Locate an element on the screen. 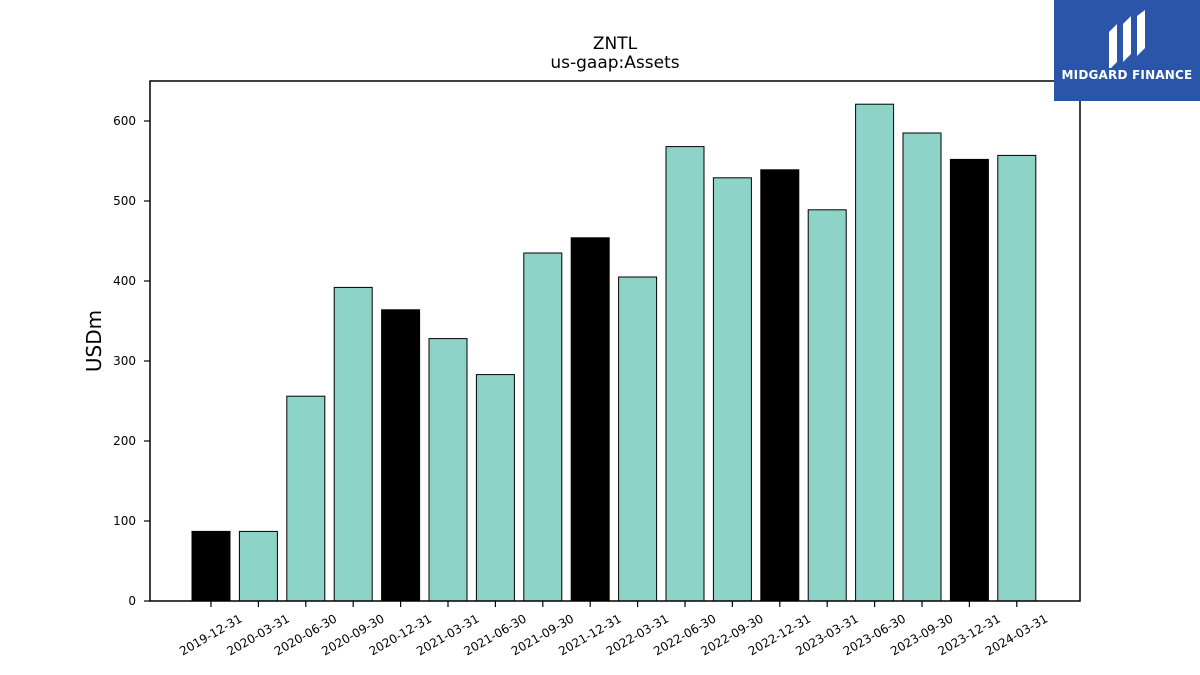  y-tick-label: 300 is located at coordinates (124, 361).